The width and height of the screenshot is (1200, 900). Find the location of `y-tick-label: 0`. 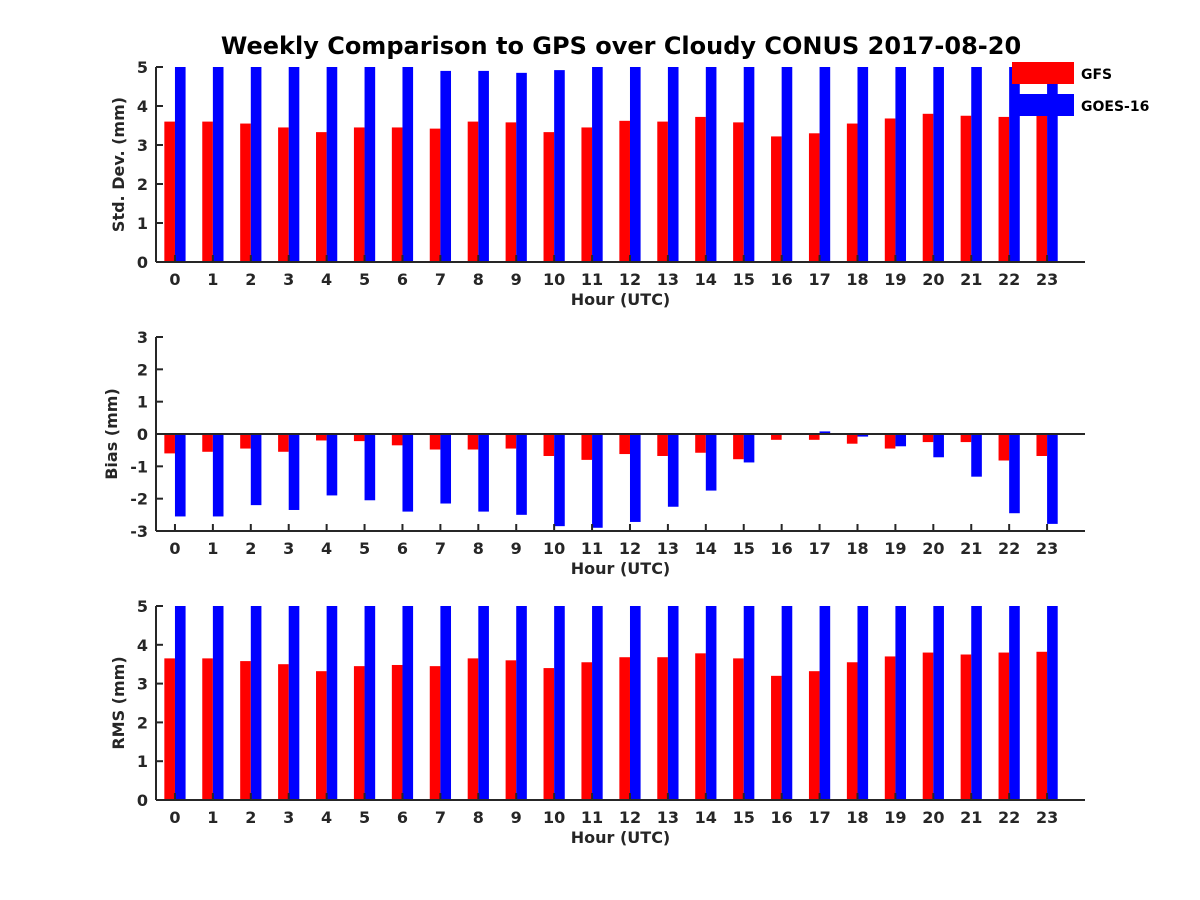

y-tick-label: 0 is located at coordinates (142, 434).